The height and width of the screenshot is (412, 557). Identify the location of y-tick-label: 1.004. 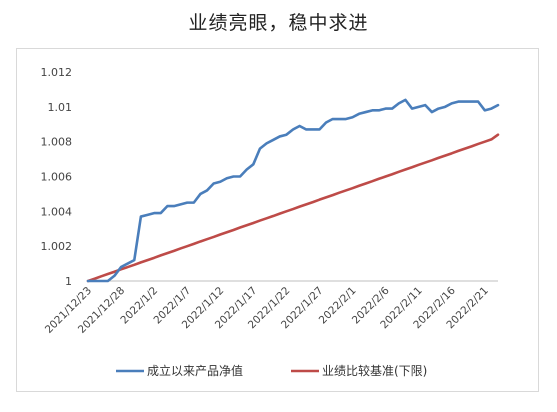
(57, 211).